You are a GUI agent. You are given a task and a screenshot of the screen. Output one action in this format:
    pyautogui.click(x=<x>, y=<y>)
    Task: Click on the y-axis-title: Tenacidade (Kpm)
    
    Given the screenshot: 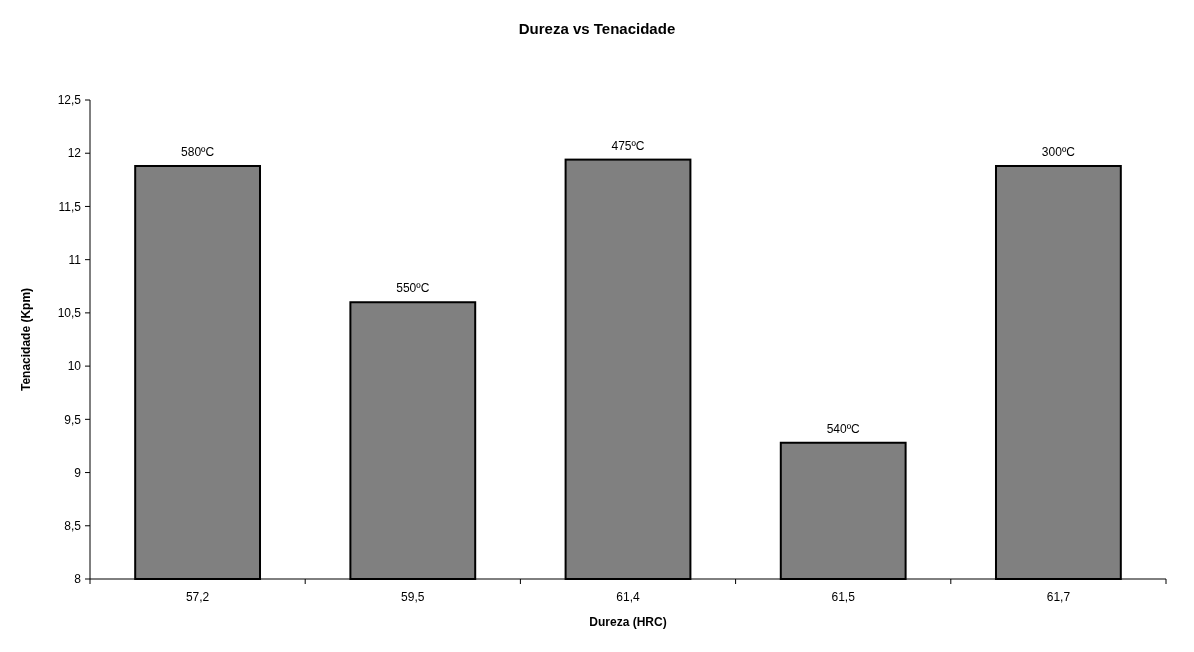 What is the action you would take?
    pyautogui.click(x=26, y=339)
    